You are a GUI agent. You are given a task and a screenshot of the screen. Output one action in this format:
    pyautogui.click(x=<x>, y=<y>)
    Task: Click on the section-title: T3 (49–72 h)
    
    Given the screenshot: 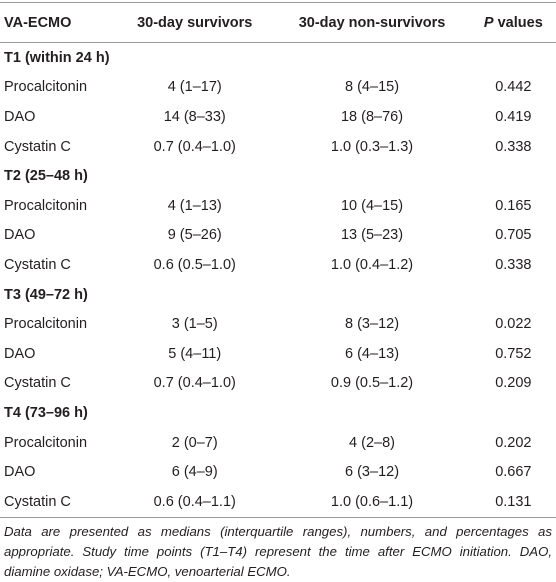 What is the action you would take?
    pyautogui.click(x=46, y=294)
    